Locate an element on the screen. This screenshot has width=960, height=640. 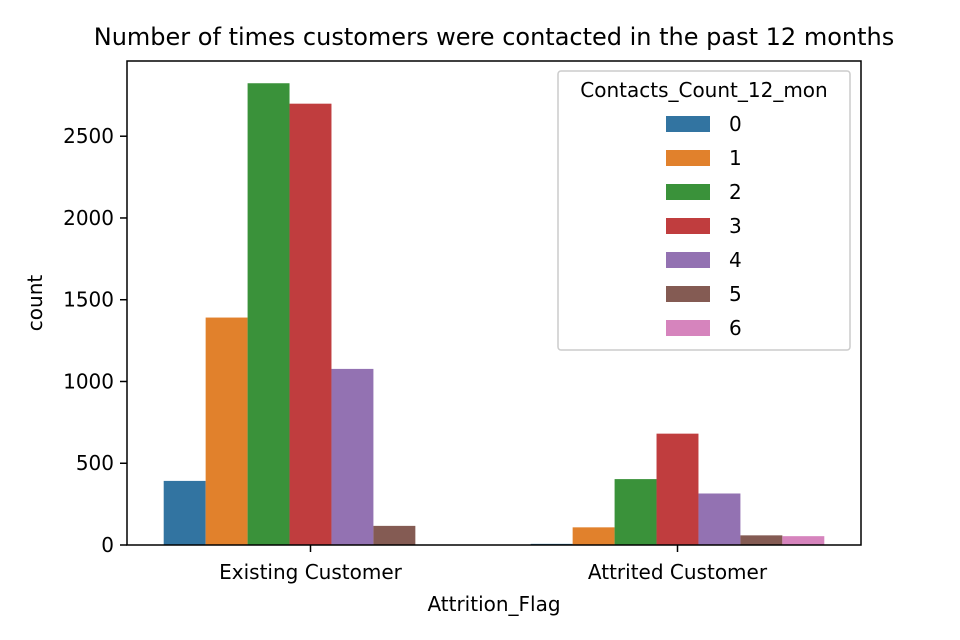
legend-label-0: 0 is located at coordinates (735, 124).